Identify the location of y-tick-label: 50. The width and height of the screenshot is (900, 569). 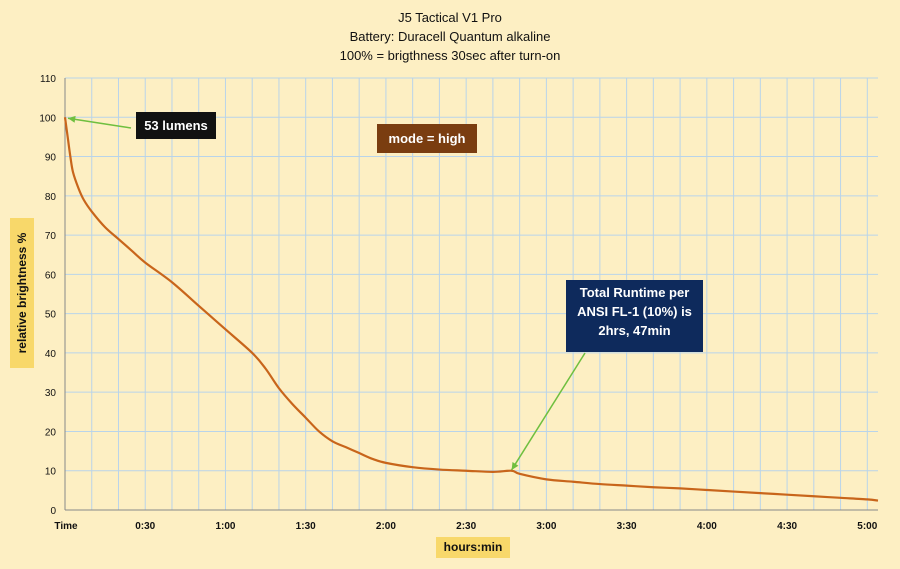
(51, 315).